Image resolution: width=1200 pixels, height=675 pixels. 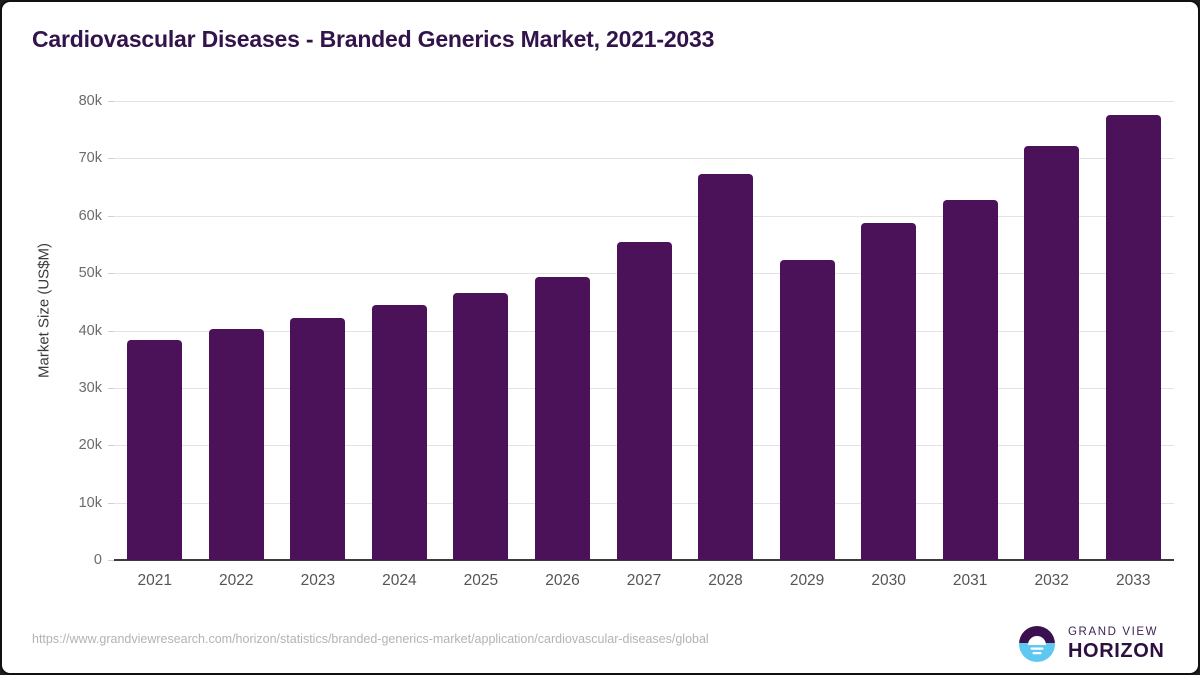 What do you see at coordinates (725, 580) in the screenshot?
I see `x-axis-tick-label: 2028` at bounding box center [725, 580].